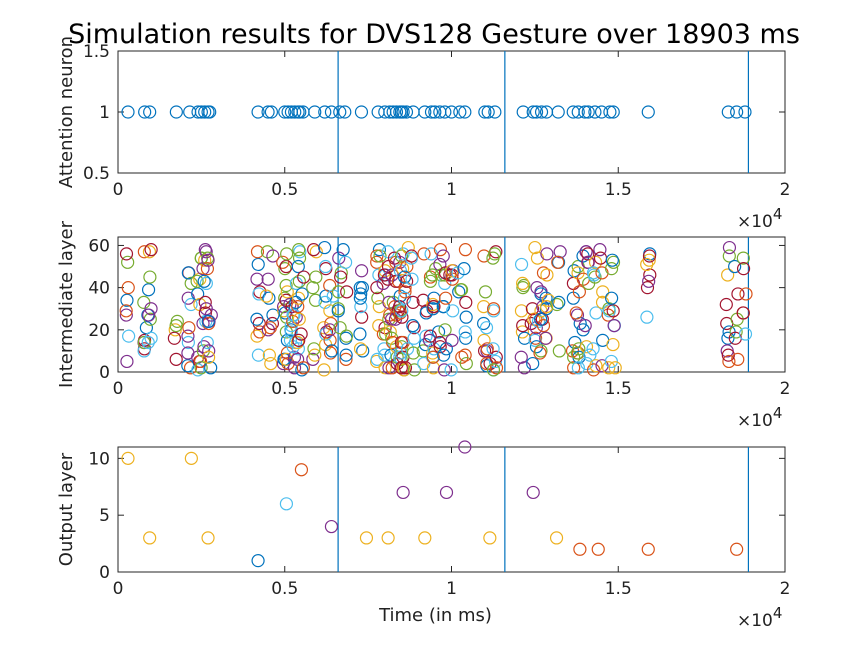 The image size is (868, 663). I want to click on y-tick-label: 20, so click(99, 331).